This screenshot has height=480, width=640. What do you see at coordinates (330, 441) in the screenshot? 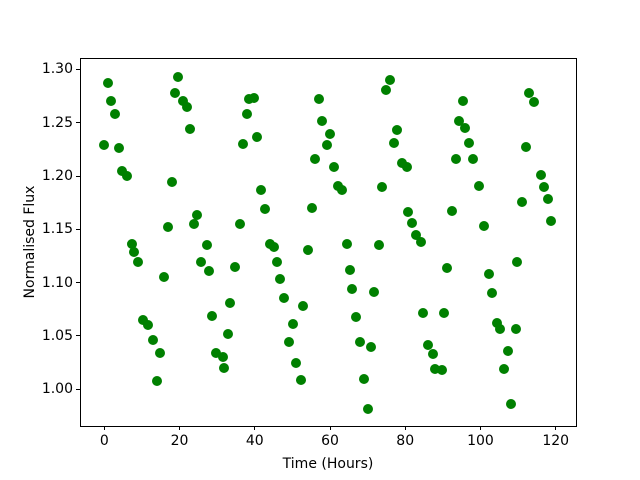
I see `x-tick-label: 60` at bounding box center [330, 441].